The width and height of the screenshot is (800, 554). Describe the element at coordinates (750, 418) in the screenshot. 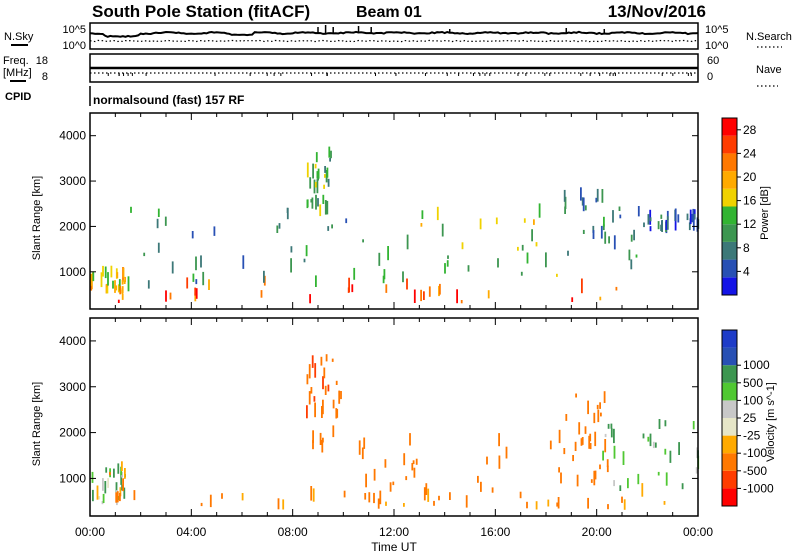

I see `colorbar-tick-label: 25` at that location.